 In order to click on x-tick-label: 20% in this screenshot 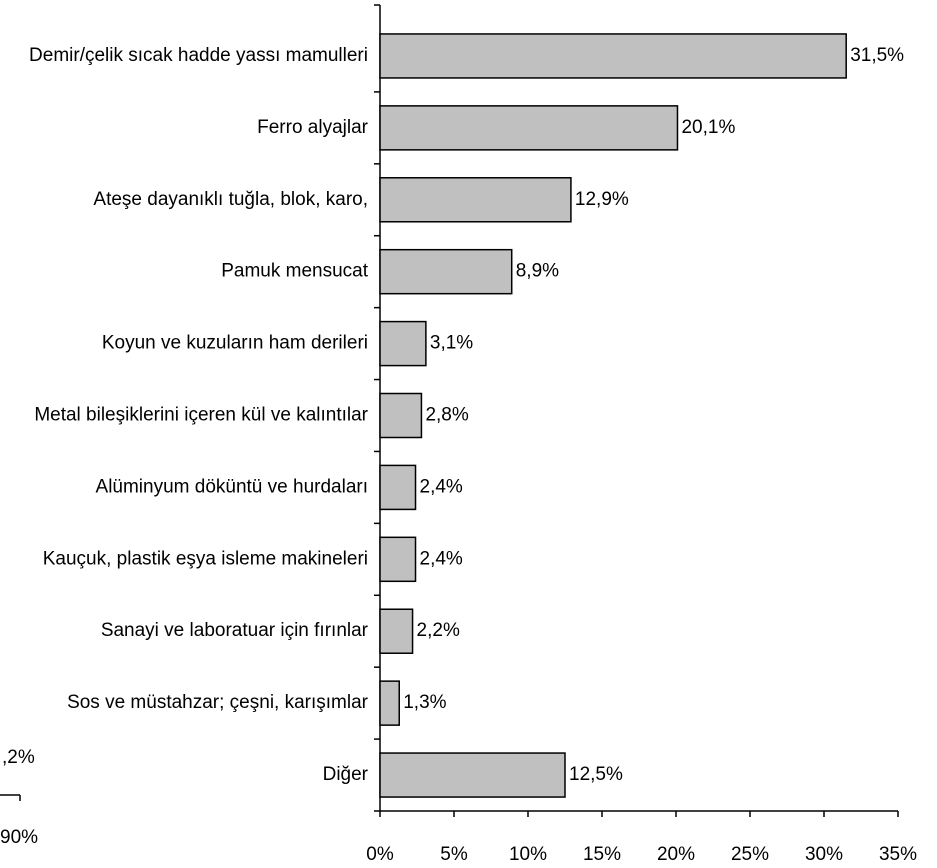, I will do `click(676, 854)`.